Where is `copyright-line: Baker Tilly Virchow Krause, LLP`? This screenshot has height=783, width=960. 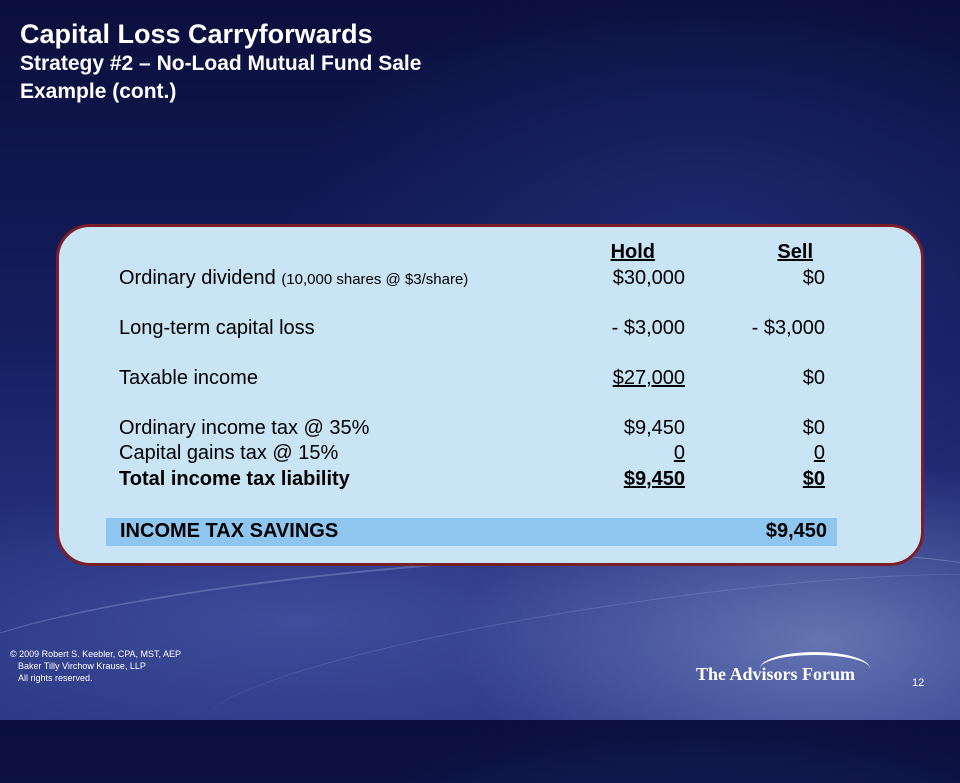
copyright-line: Baker Tilly Virchow Krause, LLP is located at coordinates (82, 666).